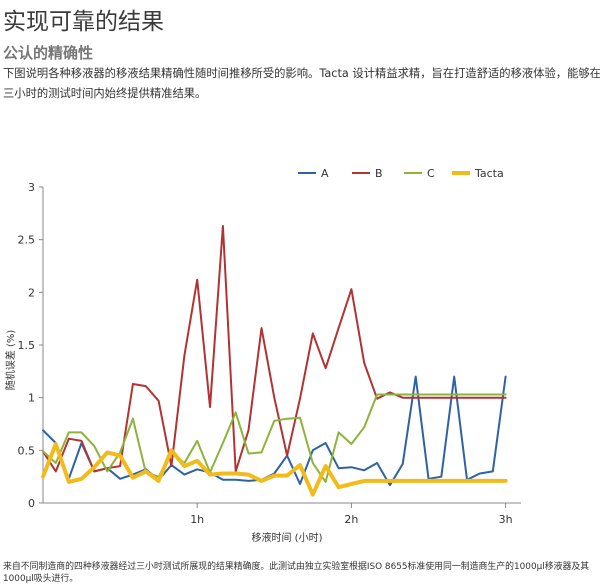  Describe the element at coordinates (27, 345) in the screenshot. I see `y-tick-label: 1.5` at that location.